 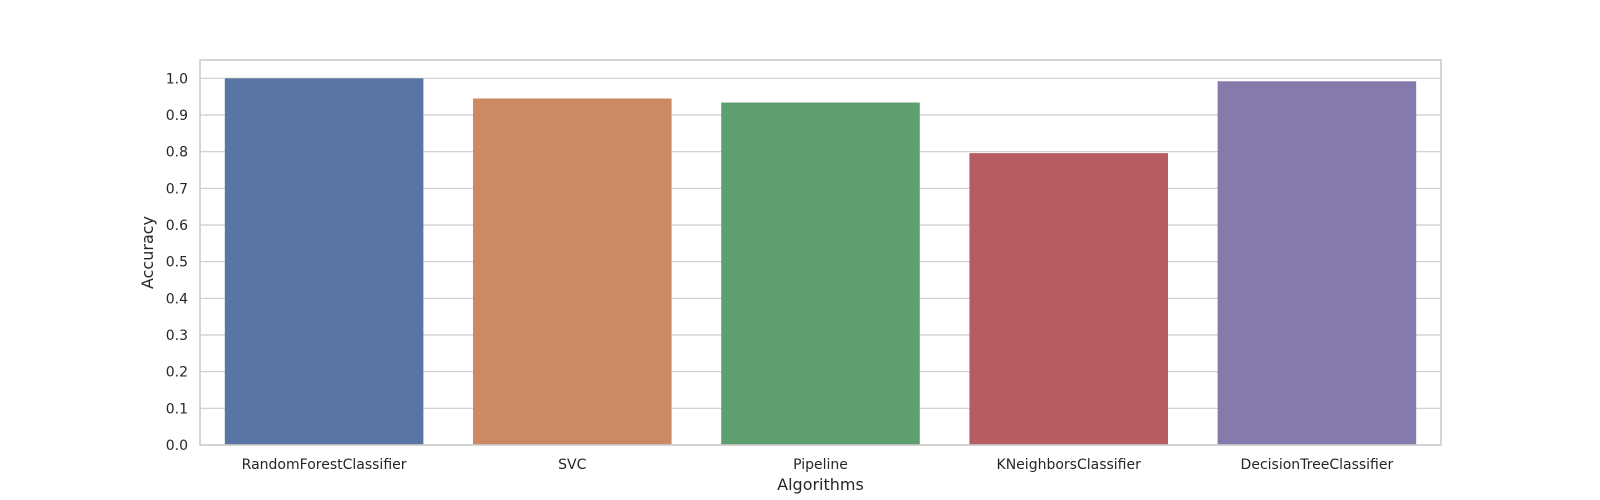 I want to click on y-tick-label: 0.3, so click(x=177, y=336).